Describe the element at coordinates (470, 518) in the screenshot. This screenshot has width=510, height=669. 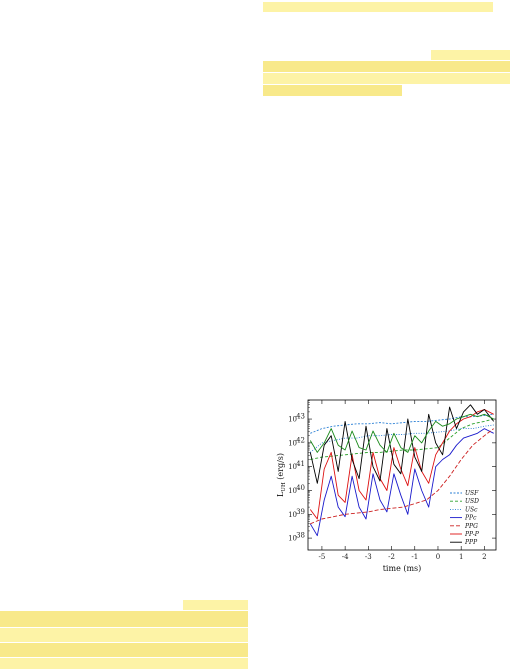
I see `legend-label: PPc` at that location.